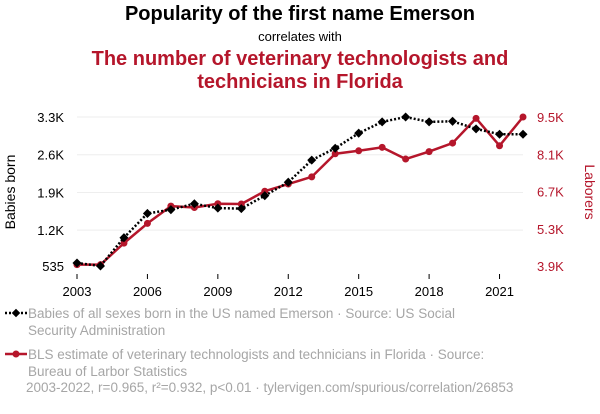  I want to click on y-tick-label-left: 2.6K, so click(50, 155).